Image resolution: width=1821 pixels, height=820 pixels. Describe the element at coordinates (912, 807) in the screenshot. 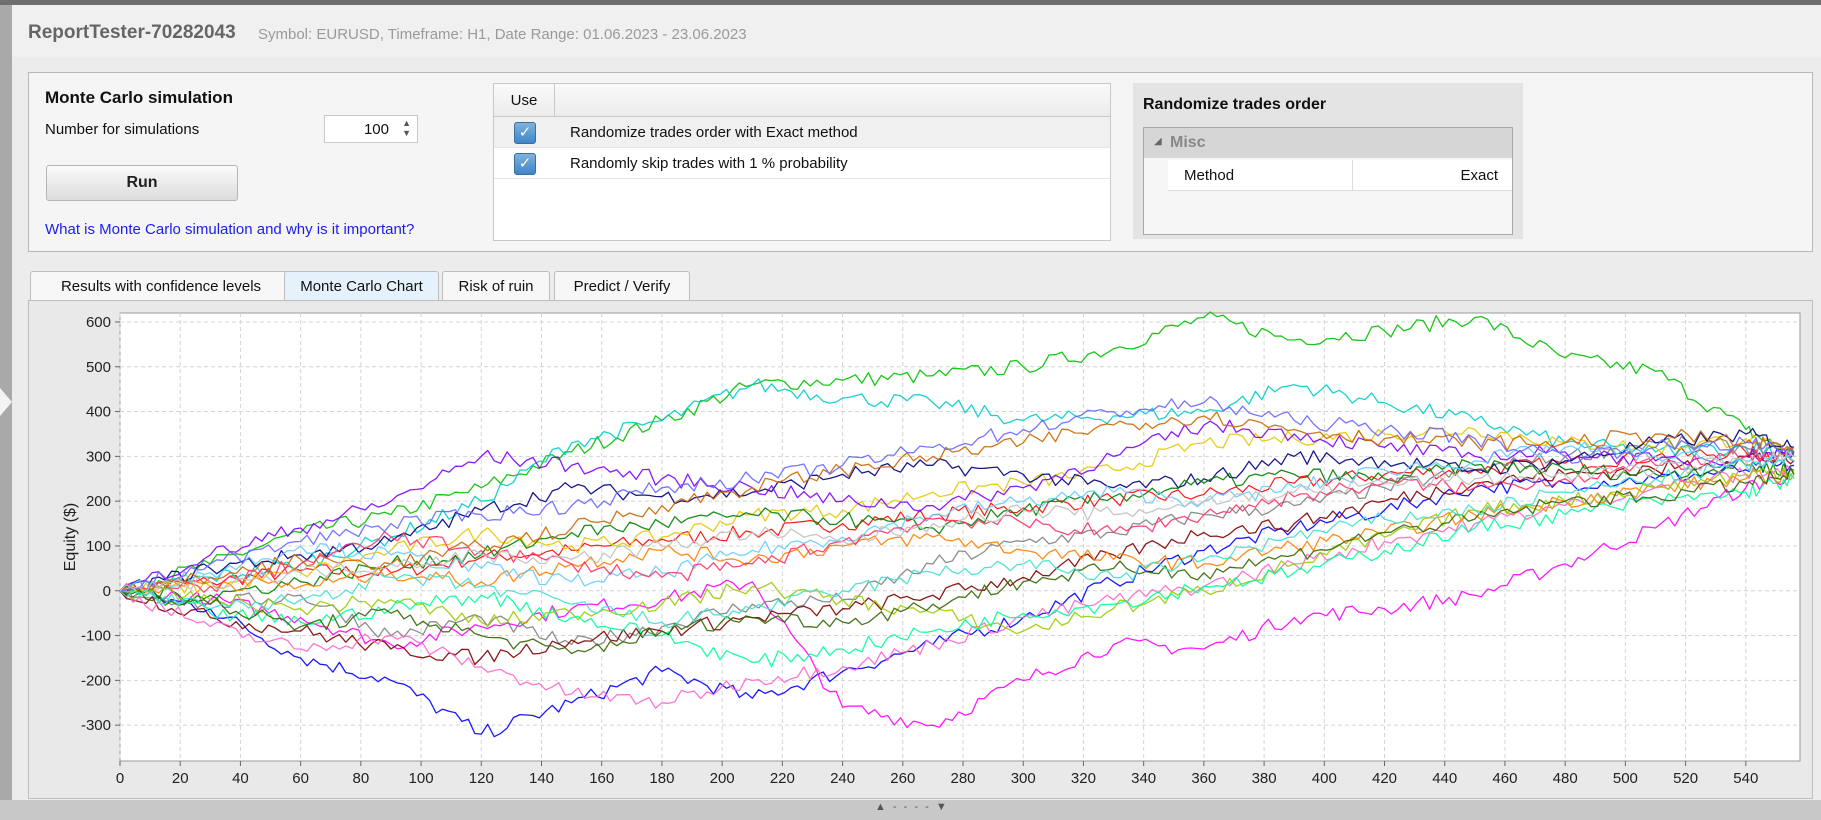

I see `splitter-grip-icon: ▲ - - - - ▼` at that location.